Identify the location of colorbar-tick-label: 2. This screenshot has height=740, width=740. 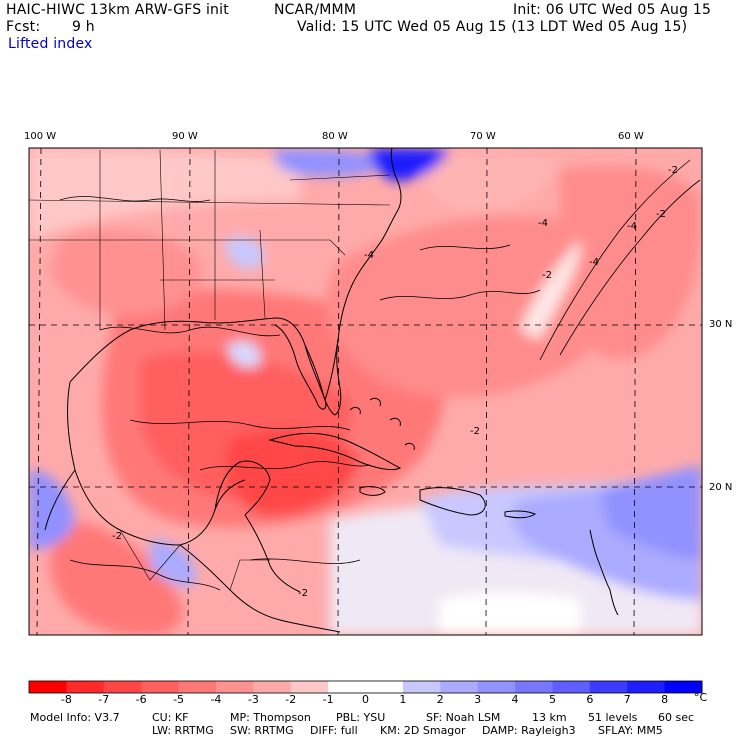
(440, 699).